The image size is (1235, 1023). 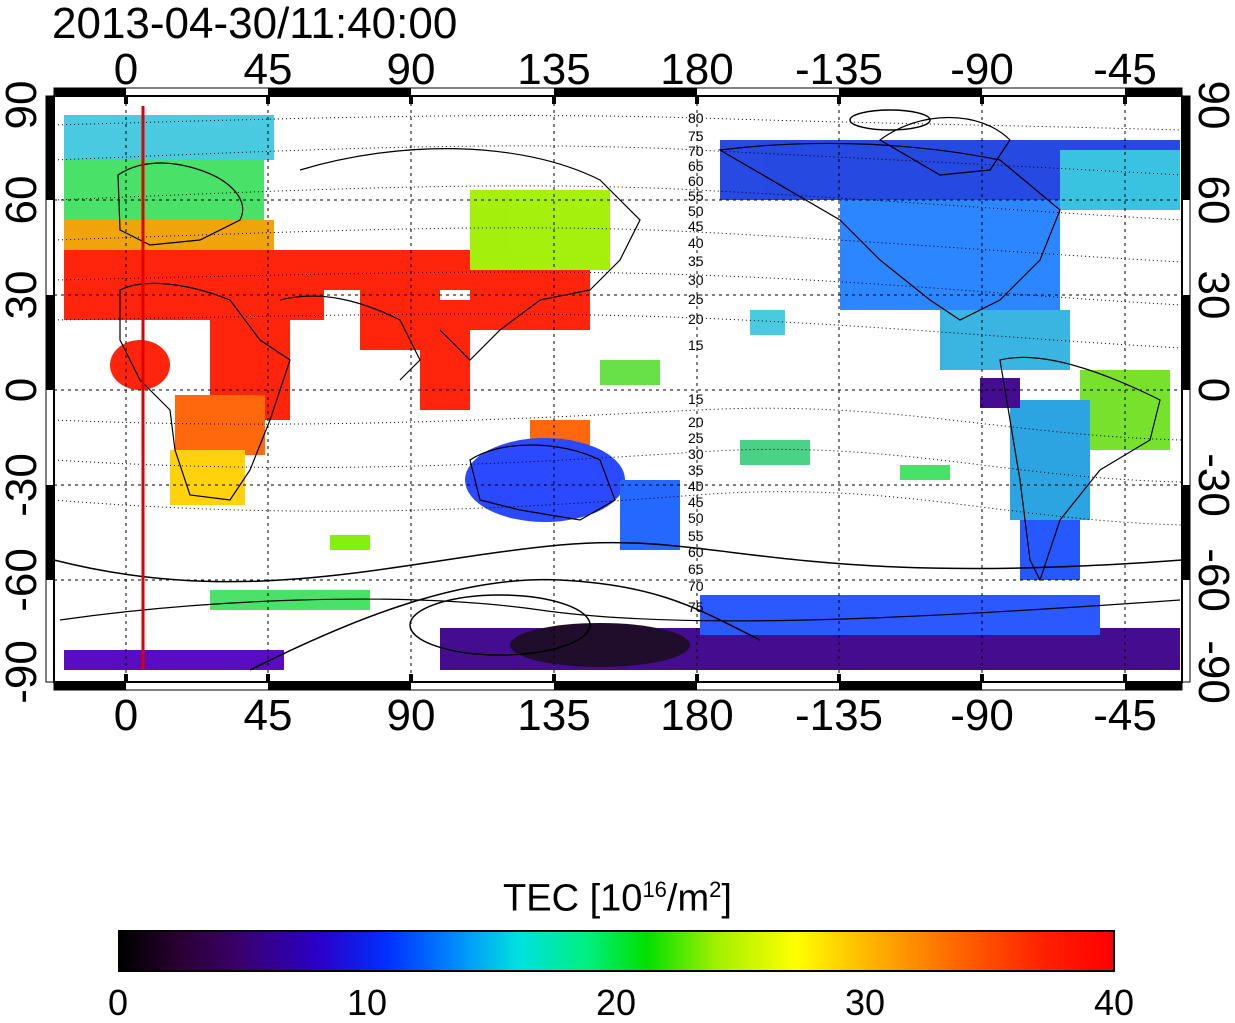 I want to click on lon-tick-bottom: 180, so click(x=696, y=715).